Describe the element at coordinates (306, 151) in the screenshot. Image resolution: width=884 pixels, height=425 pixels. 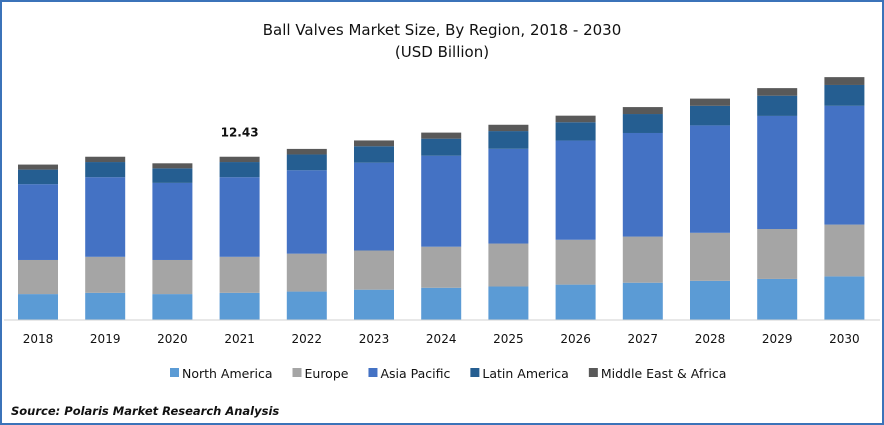
I see `bar-middle-east-africa-2022` at that location.